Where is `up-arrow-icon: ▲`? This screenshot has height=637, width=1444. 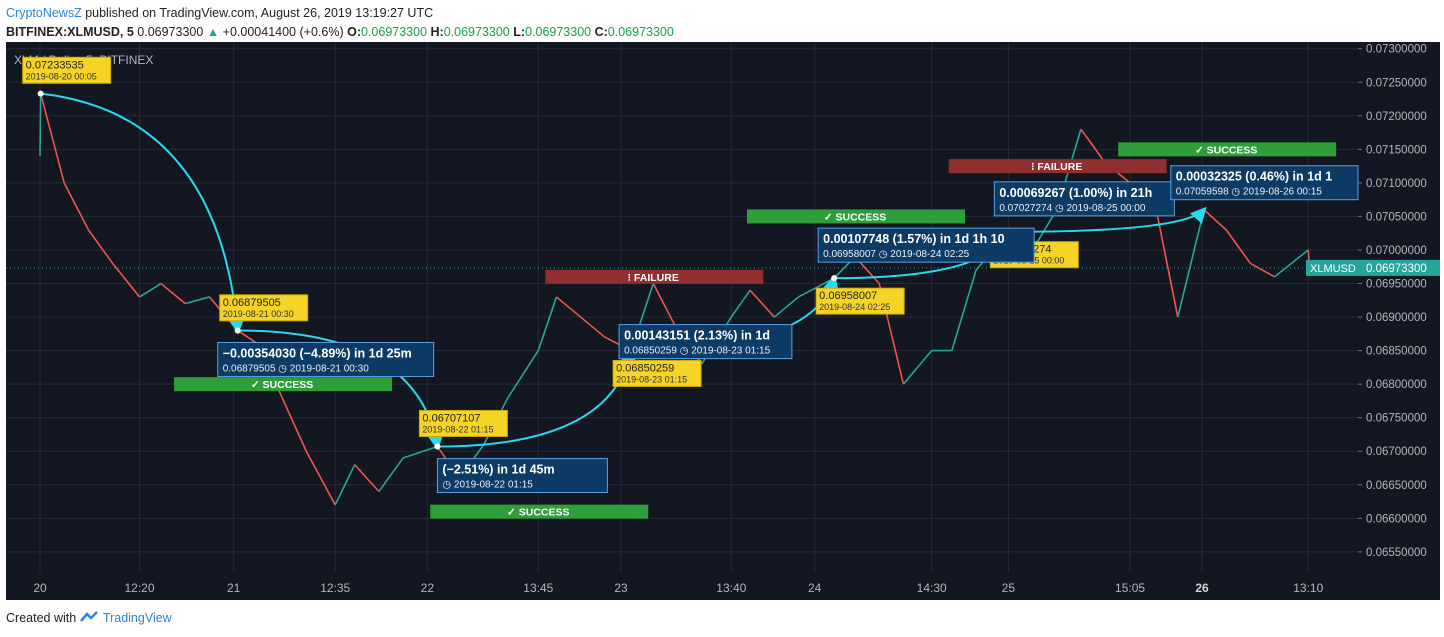
up-arrow-icon: ▲ is located at coordinates (213, 32).